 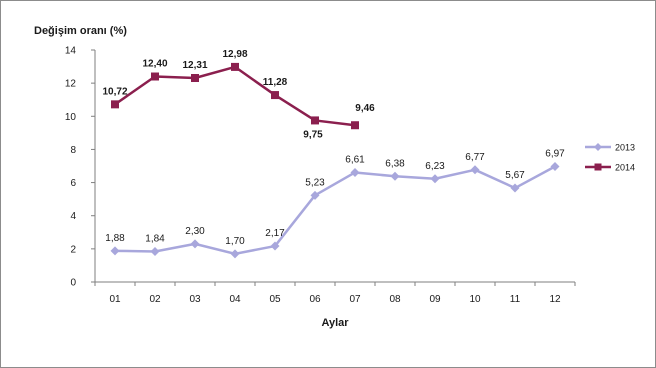 I want to click on data-label: 6,61, so click(x=355, y=159).